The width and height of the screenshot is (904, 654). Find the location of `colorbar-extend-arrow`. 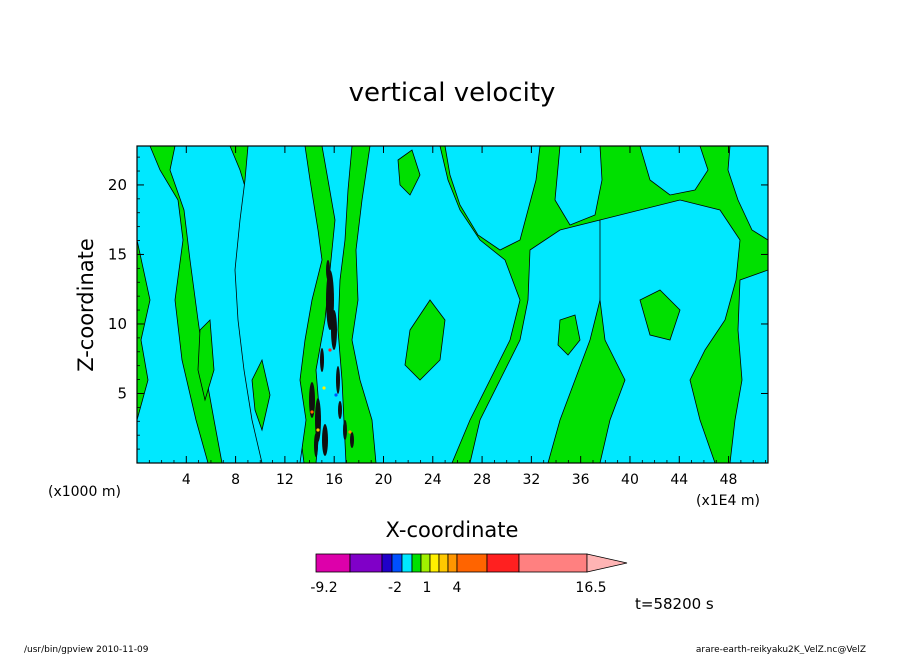

colorbar-extend-arrow is located at coordinates (607, 563).